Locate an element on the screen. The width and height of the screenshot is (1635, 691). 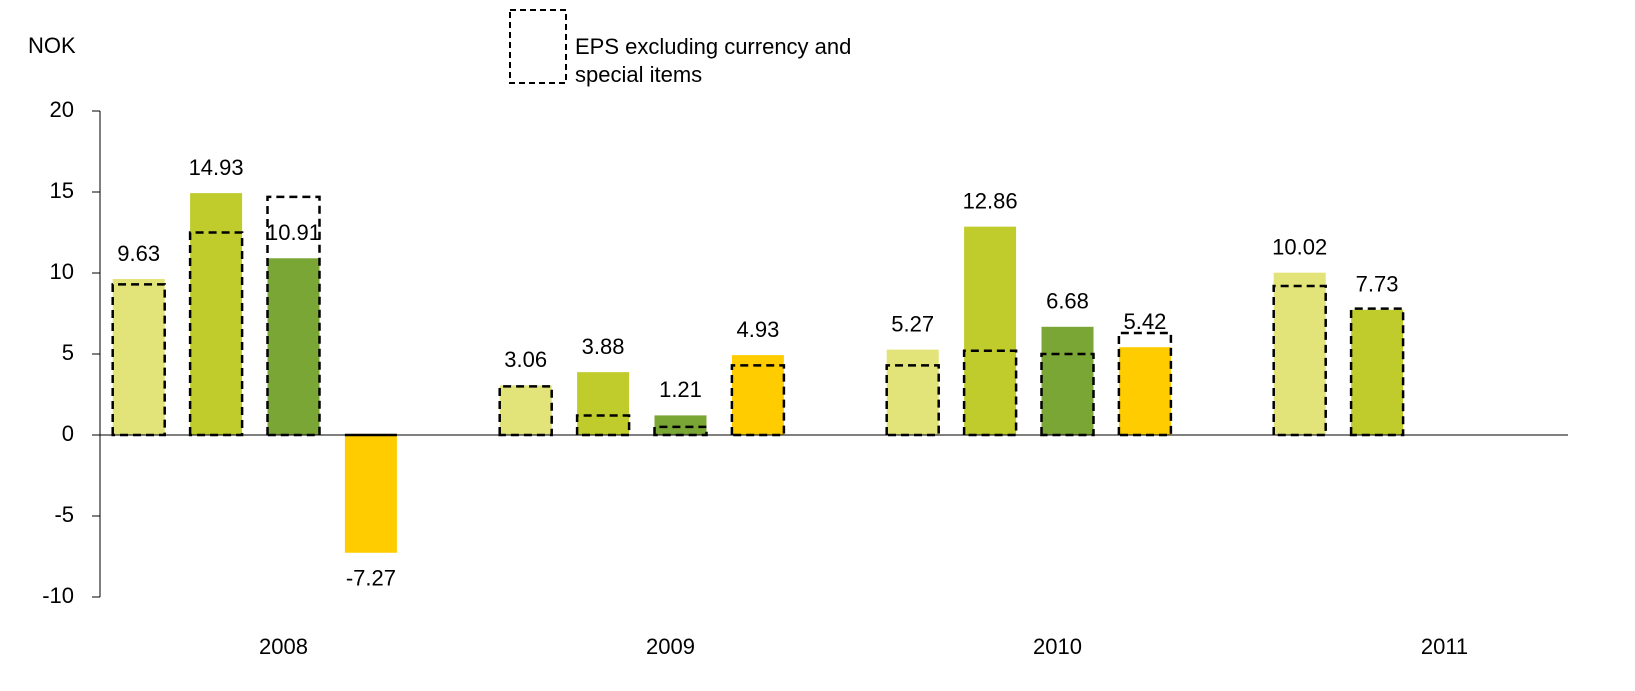
data-label: 12.86 is located at coordinates (990, 200).